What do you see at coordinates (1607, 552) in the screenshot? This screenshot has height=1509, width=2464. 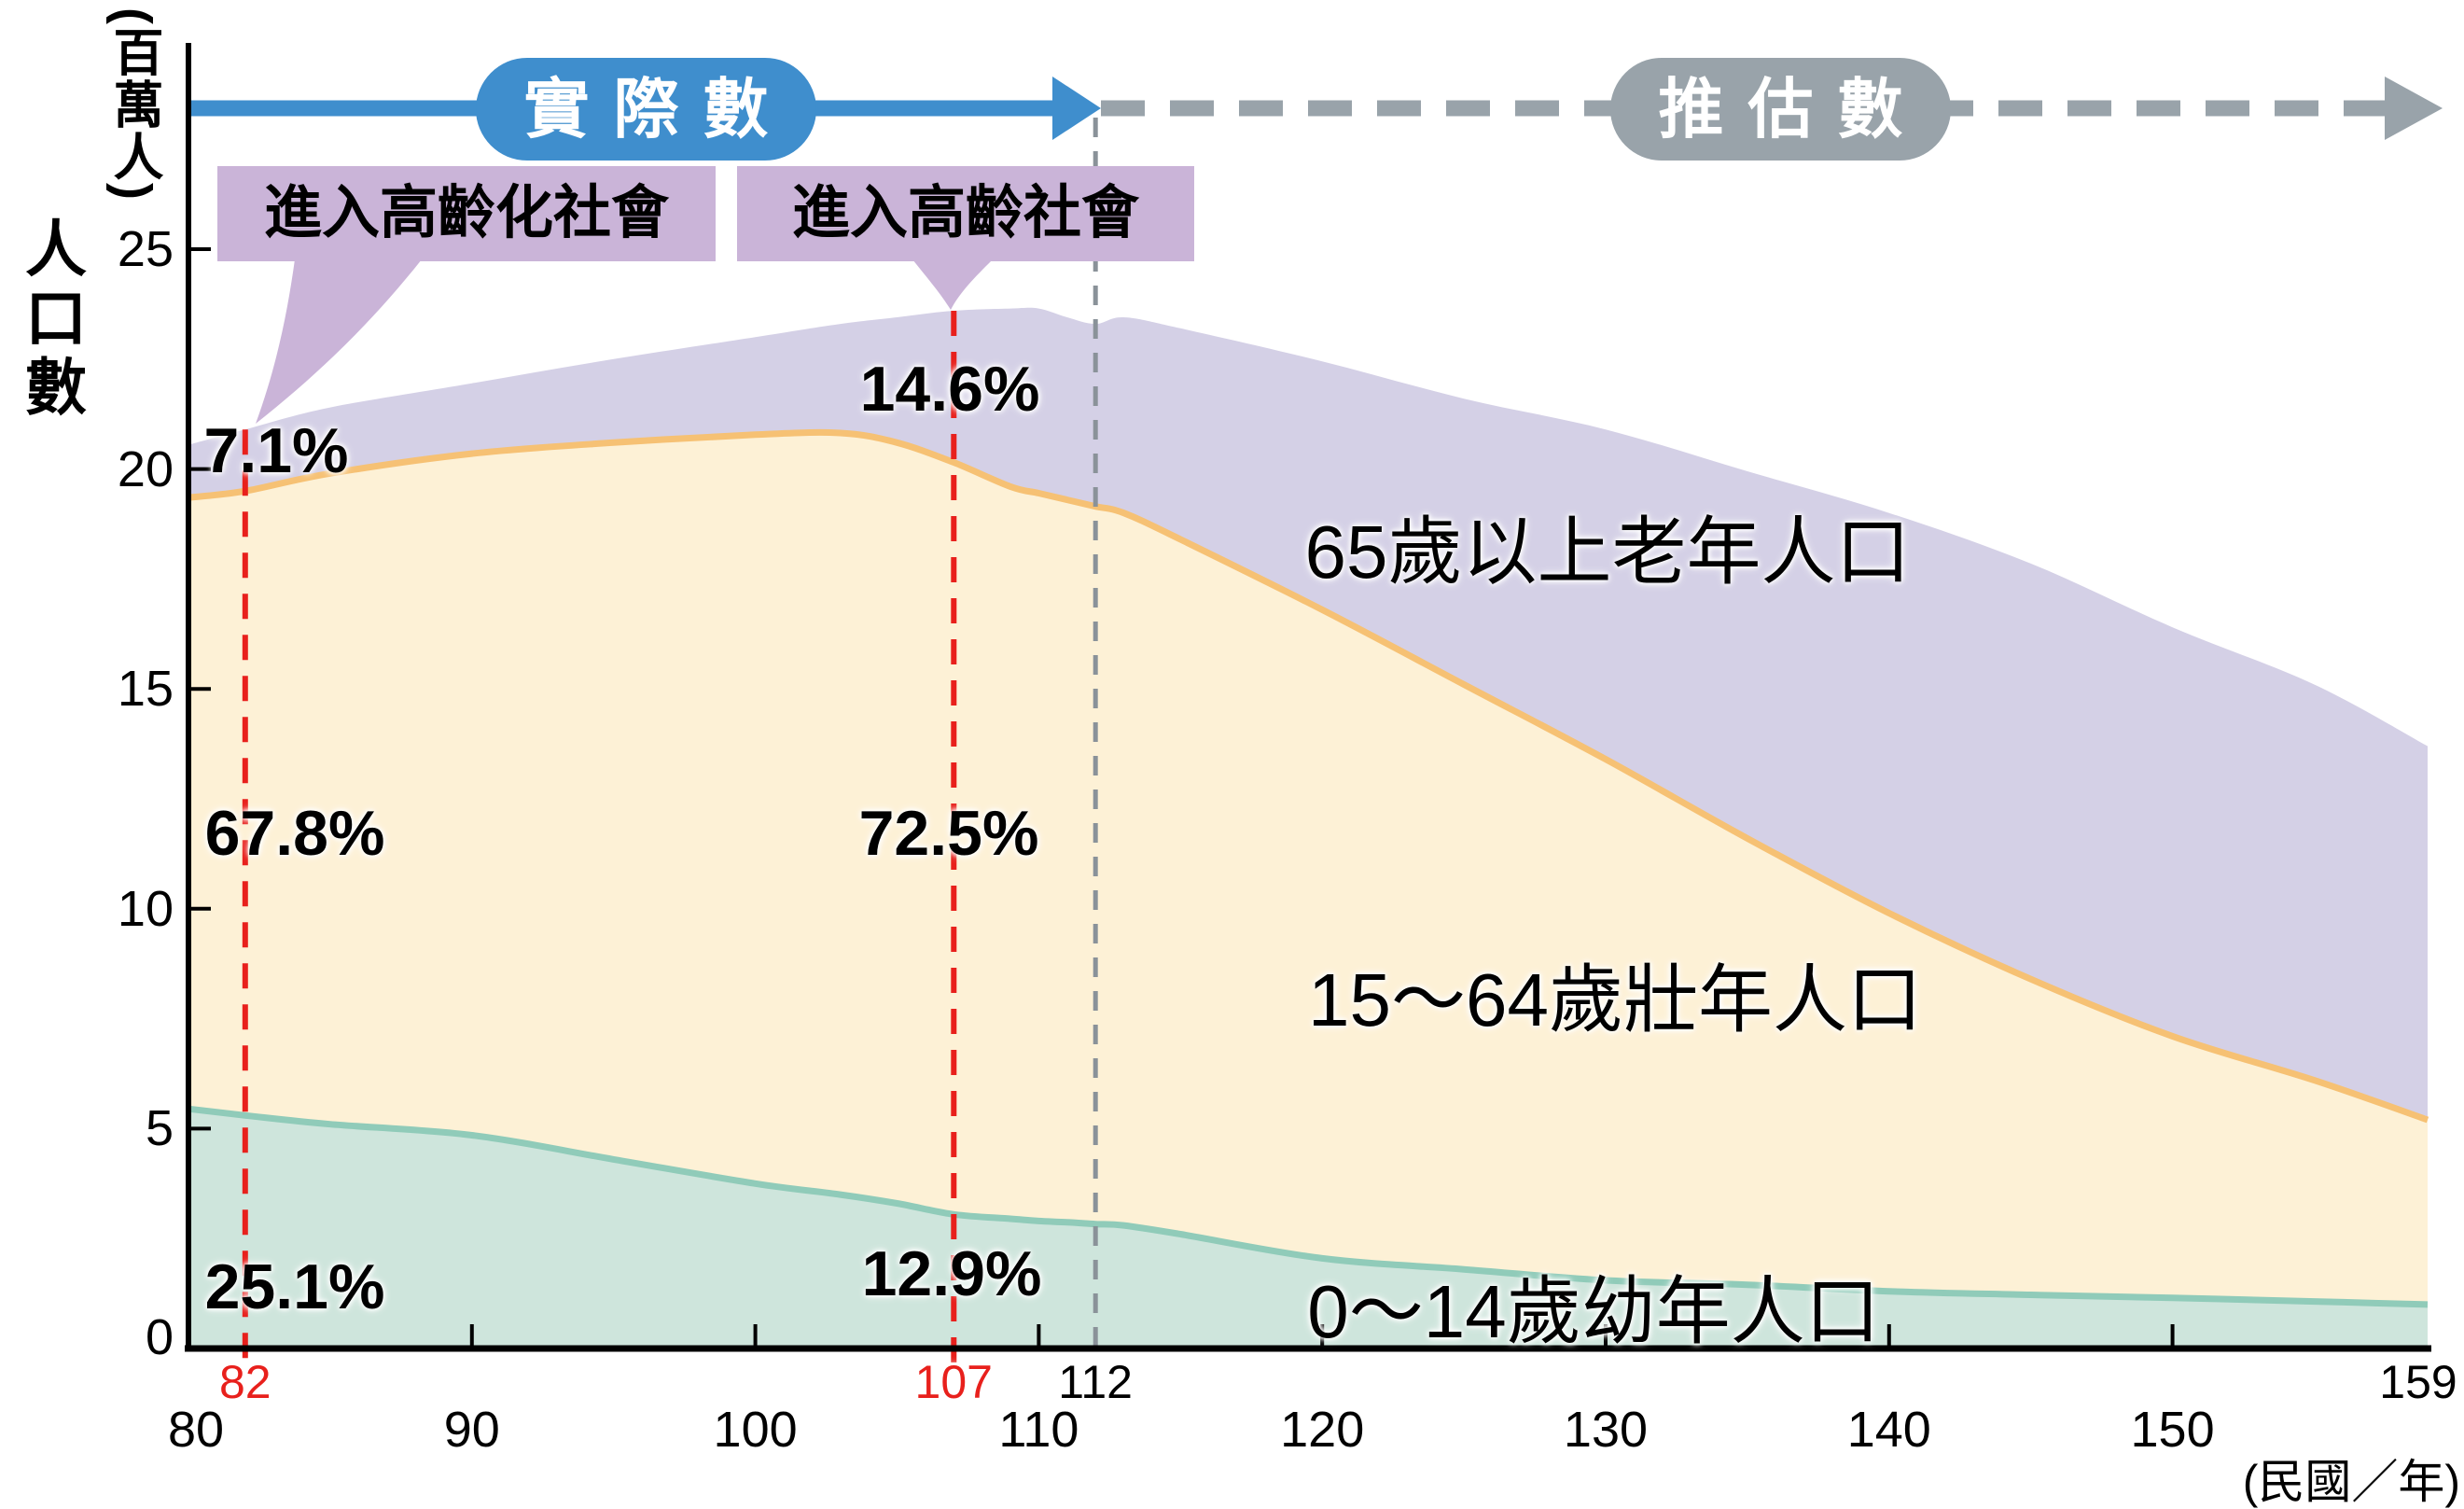 I see `series-label-elderly: 65歲以上老年人口` at bounding box center [1607, 552].